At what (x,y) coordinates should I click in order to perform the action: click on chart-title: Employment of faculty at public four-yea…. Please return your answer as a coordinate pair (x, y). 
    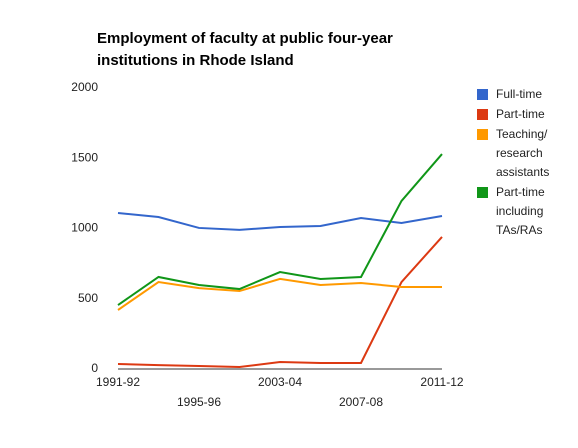
    Looking at the image, I should click on (245, 49).